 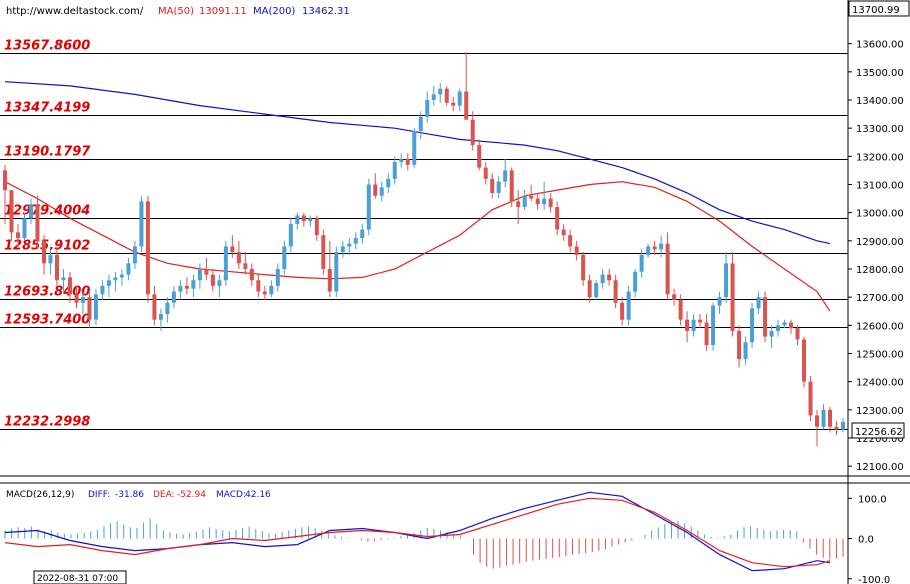 I want to click on macd-lines, so click(x=417, y=531).